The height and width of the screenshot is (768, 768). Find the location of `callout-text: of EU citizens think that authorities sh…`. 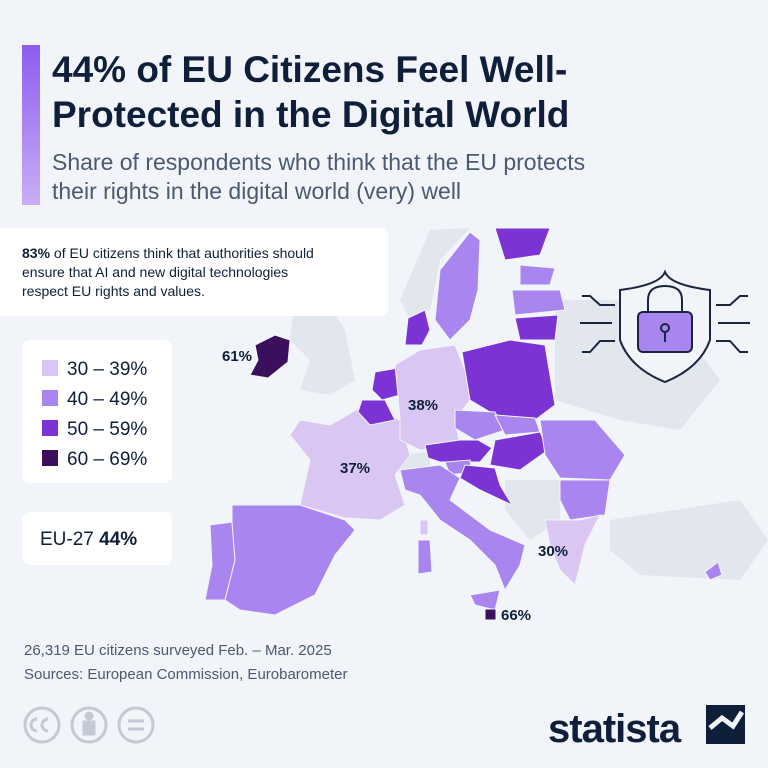

callout-text: of EU citizens think that authorities sh… is located at coordinates (184, 253).